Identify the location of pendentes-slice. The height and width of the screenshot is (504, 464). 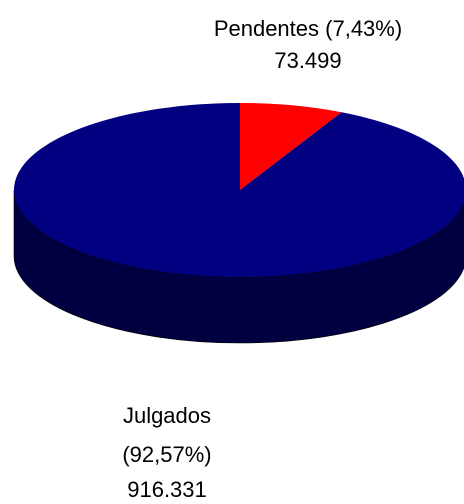
(291, 146).